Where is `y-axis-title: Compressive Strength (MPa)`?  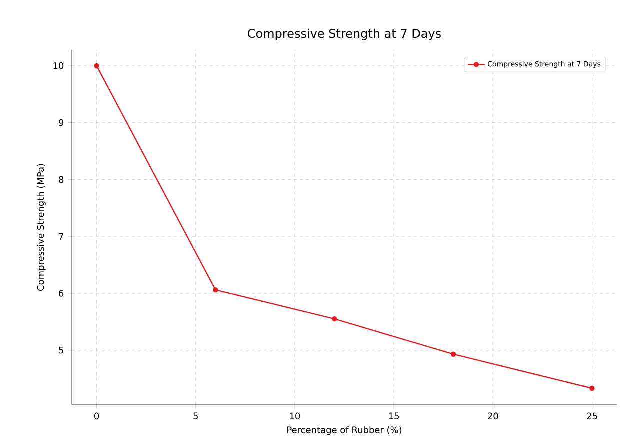 y-axis-title: Compressive Strength (MPa) is located at coordinates (41, 227).